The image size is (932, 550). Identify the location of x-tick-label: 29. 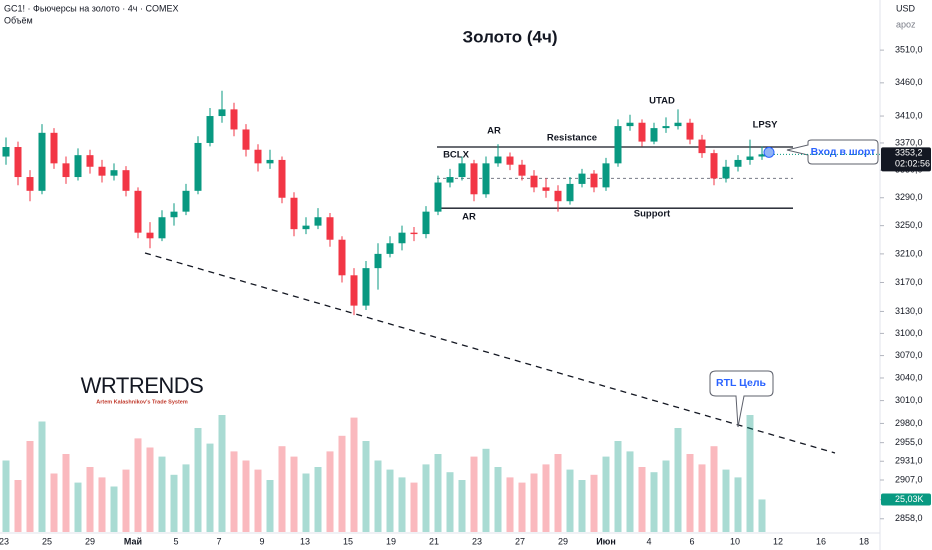
(90, 541).